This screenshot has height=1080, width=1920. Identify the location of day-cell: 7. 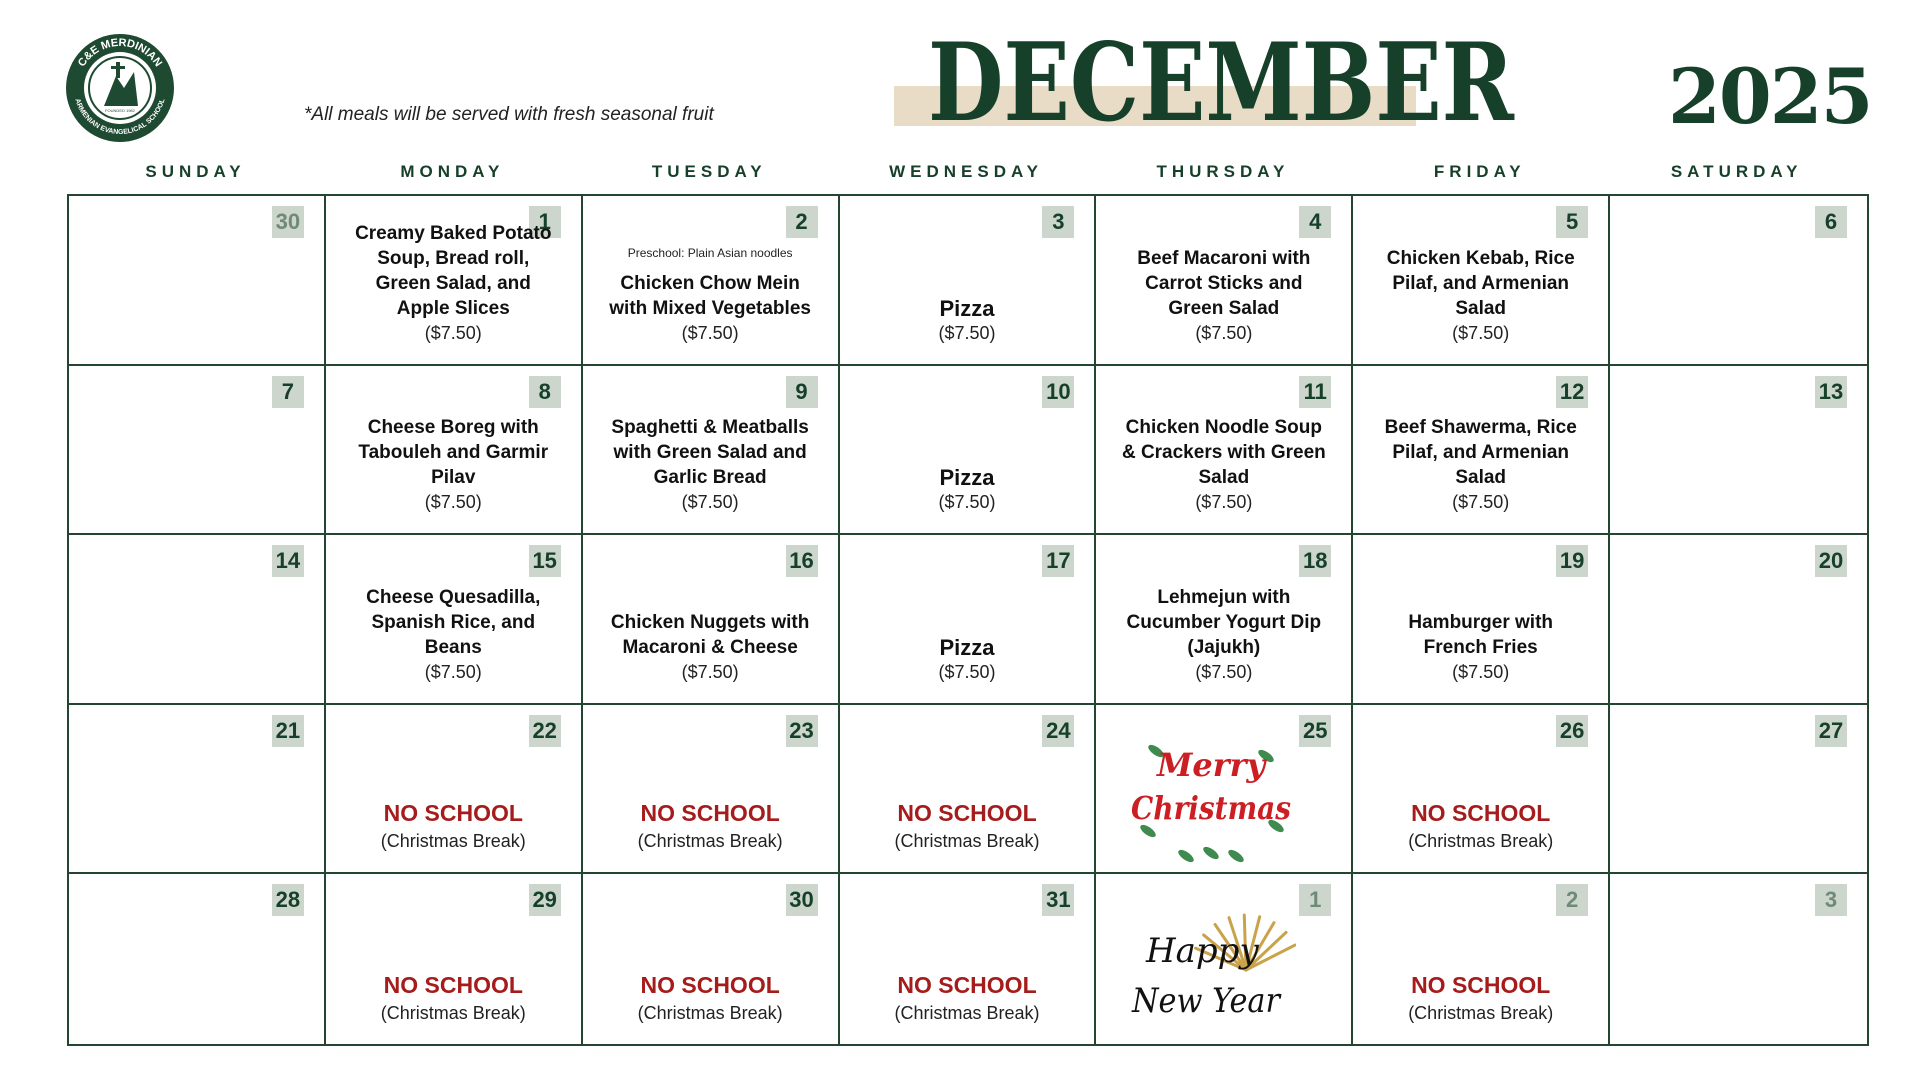
(197, 450).